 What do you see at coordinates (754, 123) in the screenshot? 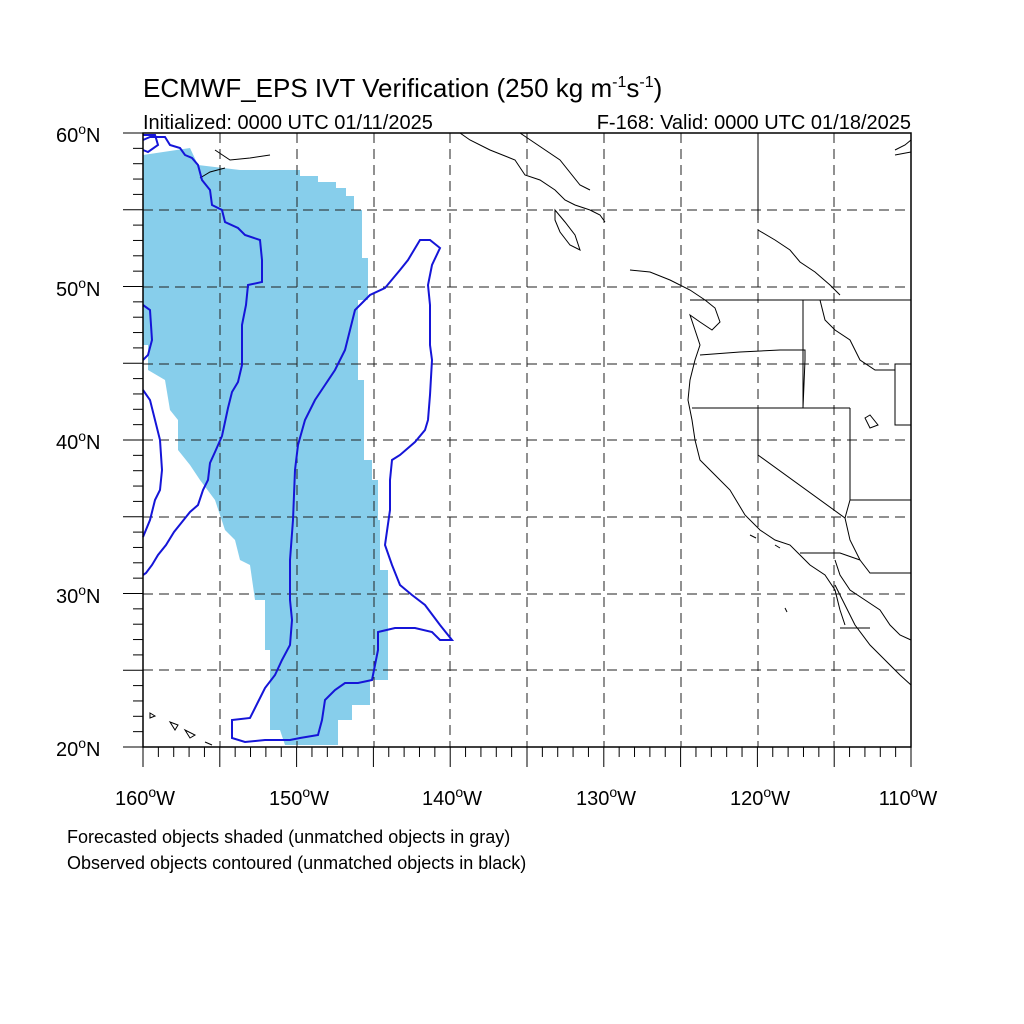
I see `valid-label: F-168: Valid: 0000 UTC 01/18/2025` at bounding box center [754, 123].